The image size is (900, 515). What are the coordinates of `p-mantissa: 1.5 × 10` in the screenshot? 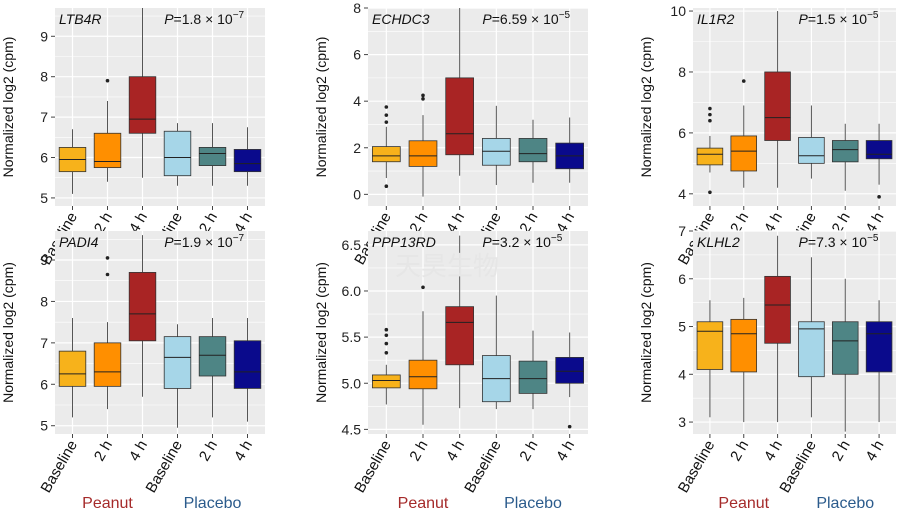 It's located at (841, 19).